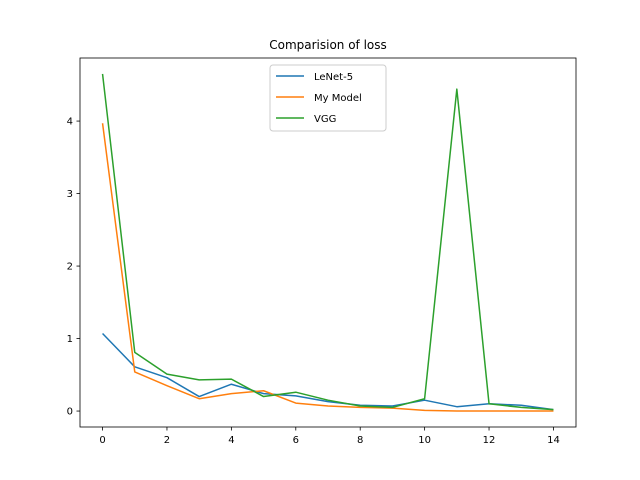 This screenshot has height=480, width=640. What do you see at coordinates (231, 440) in the screenshot?
I see `x-tick-label: 4` at bounding box center [231, 440].